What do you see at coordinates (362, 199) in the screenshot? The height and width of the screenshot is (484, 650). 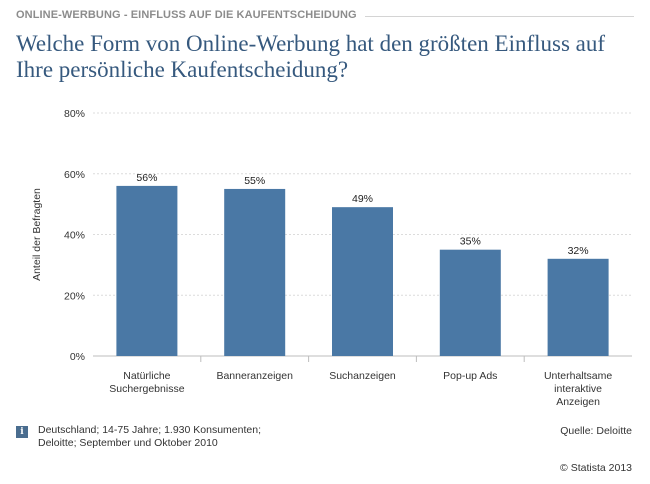 I see `bar-value-label: 49%` at bounding box center [362, 199].